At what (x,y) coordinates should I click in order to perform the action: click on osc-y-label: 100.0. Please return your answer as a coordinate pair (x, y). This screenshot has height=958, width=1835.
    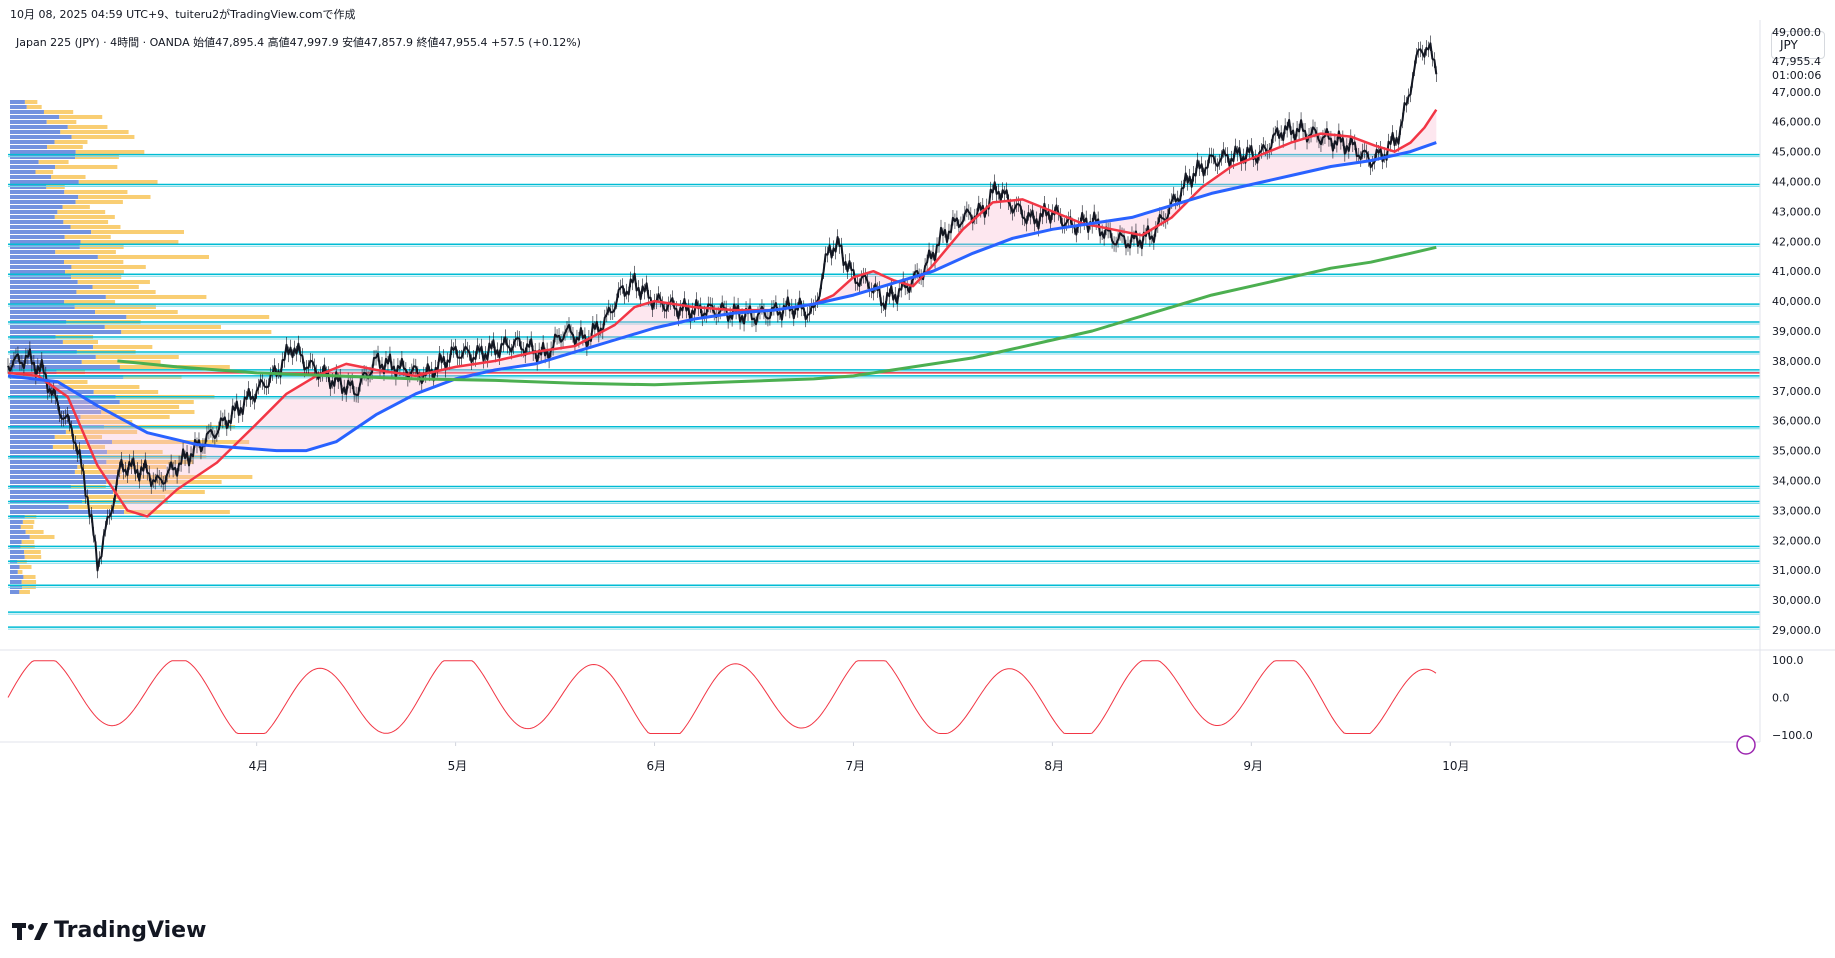
    Looking at the image, I should click on (1788, 660).